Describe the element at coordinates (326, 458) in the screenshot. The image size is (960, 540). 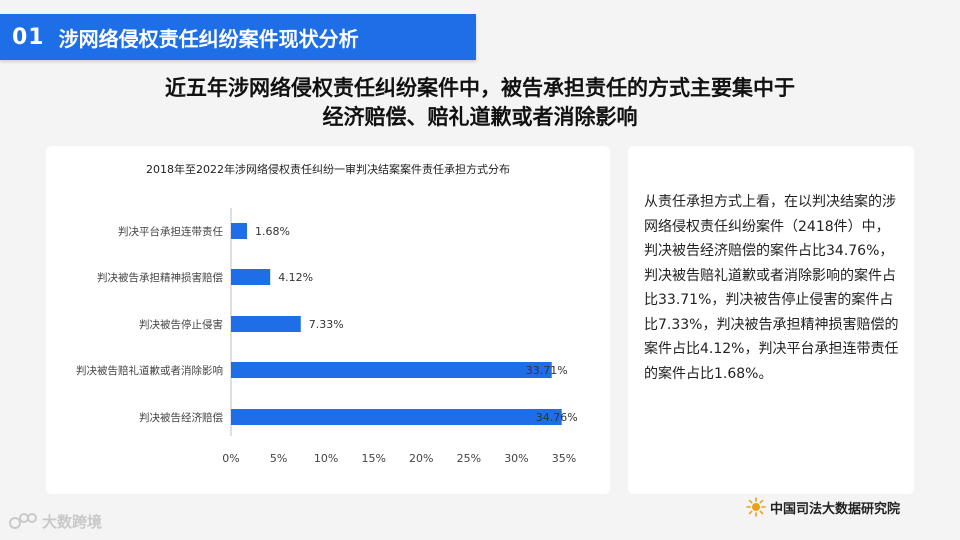
I see `x-tick-label: 10%` at that location.